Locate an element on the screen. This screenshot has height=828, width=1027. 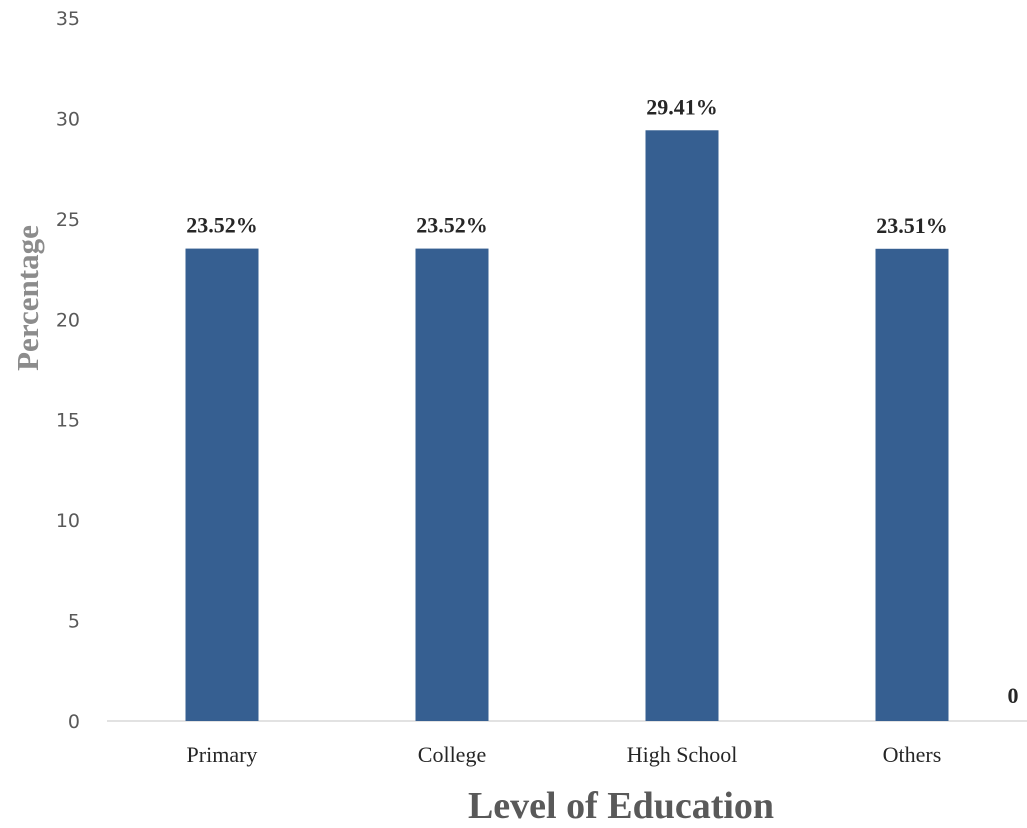
data-label: 23.51% is located at coordinates (912, 225).